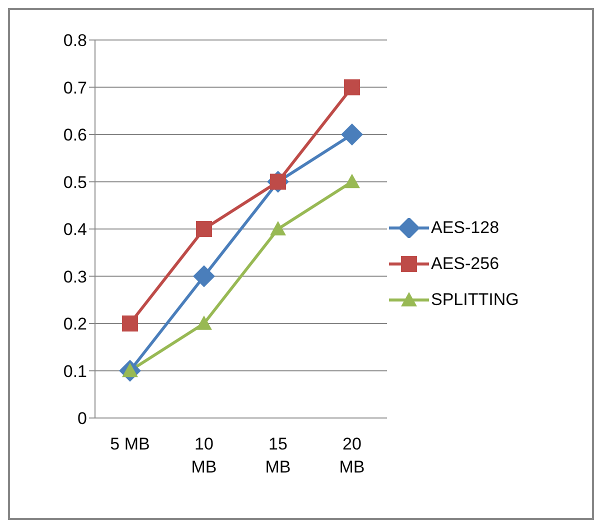 This screenshot has height=527, width=602. I want to click on x-tick-label: 10 MB, so click(204, 455).